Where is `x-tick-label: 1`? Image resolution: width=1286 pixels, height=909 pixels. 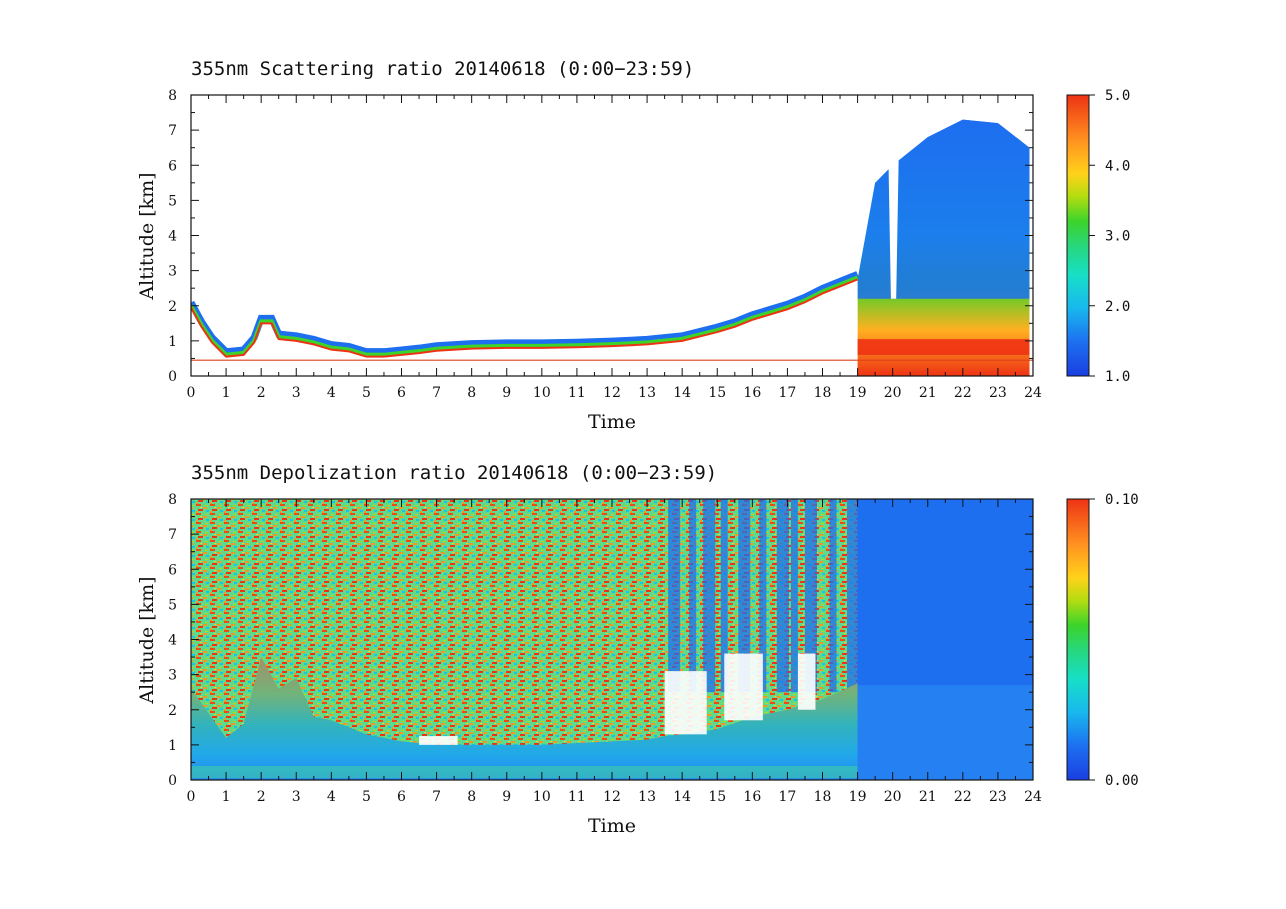
x-tick-label: 1 is located at coordinates (226, 797).